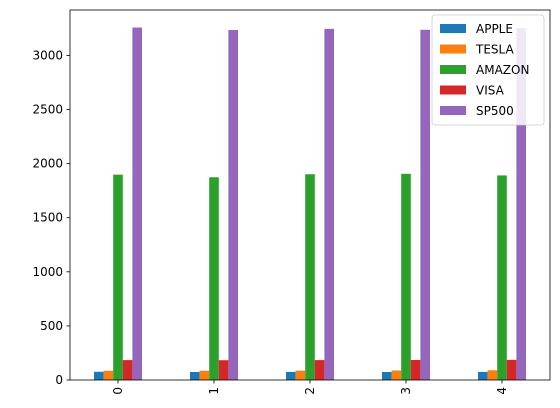 Image resolution: width=560 pixels, height=408 pixels. What do you see at coordinates (490, 91) in the screenshot?
I see `legend-label-visa: VISA` at bounding box center [490, 91].